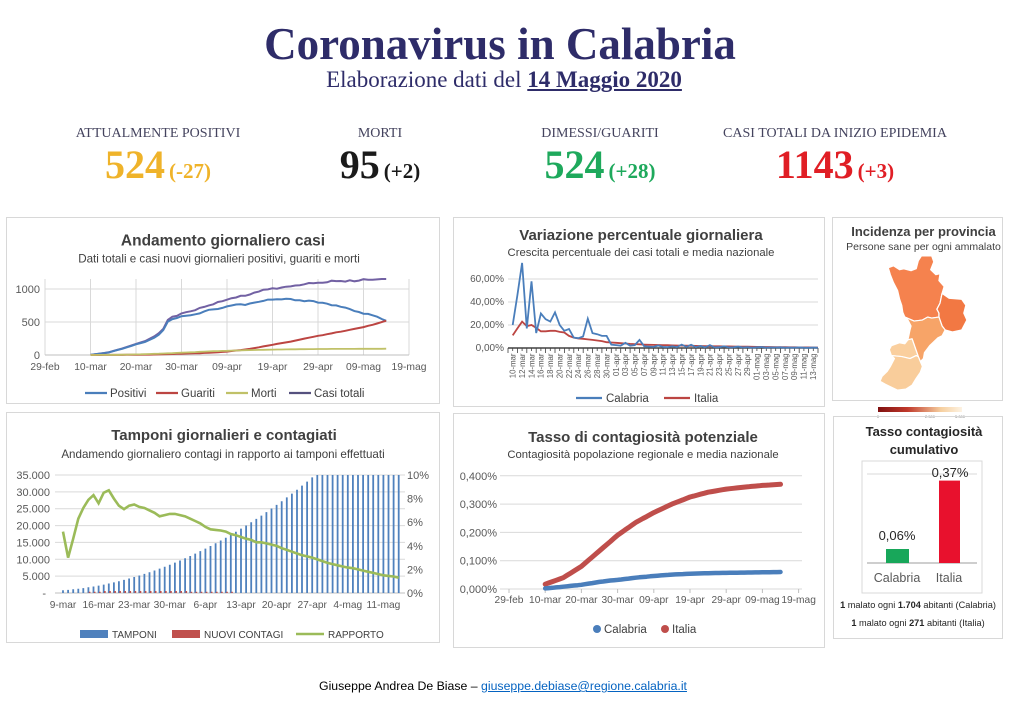 Image resolution: width=1024 pixels, height=725 pixels. I want to click on svg-text: 26-mar, so click(588, 365).